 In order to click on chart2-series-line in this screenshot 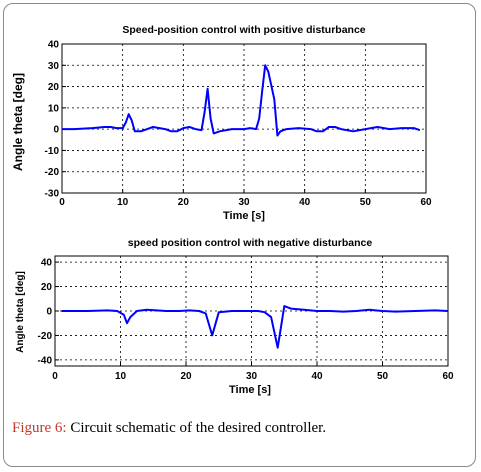, I will do `click(255, 327)`.